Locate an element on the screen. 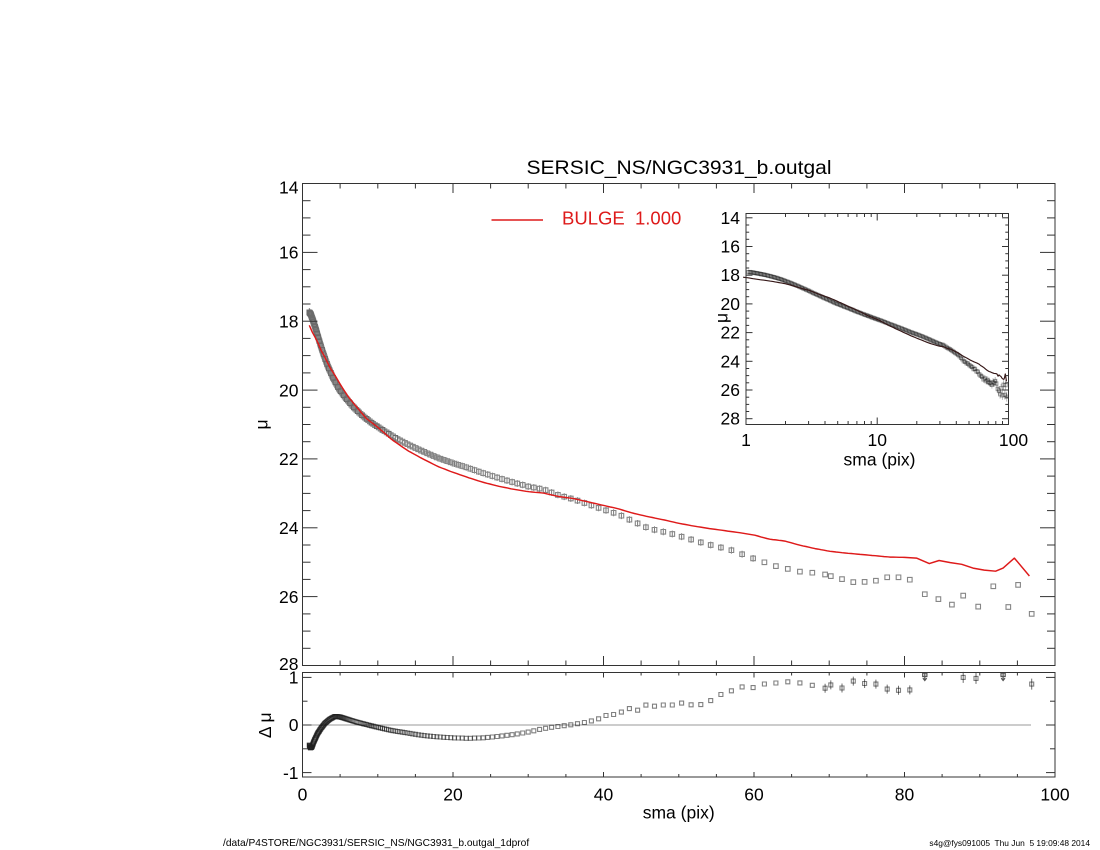 Image resolution: width=1100 pixels, height=850 pixels. svg-text: -1 is located at coordinates (291, 773).